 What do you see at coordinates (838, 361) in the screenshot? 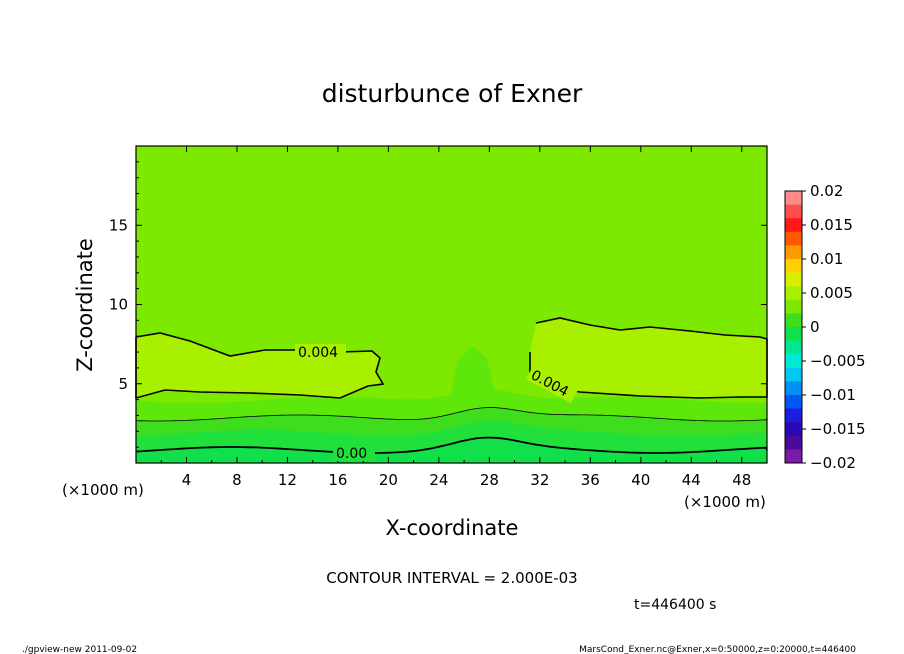
I see `colorbar-tick-label: −0.005` at bounding box center [838, 361].